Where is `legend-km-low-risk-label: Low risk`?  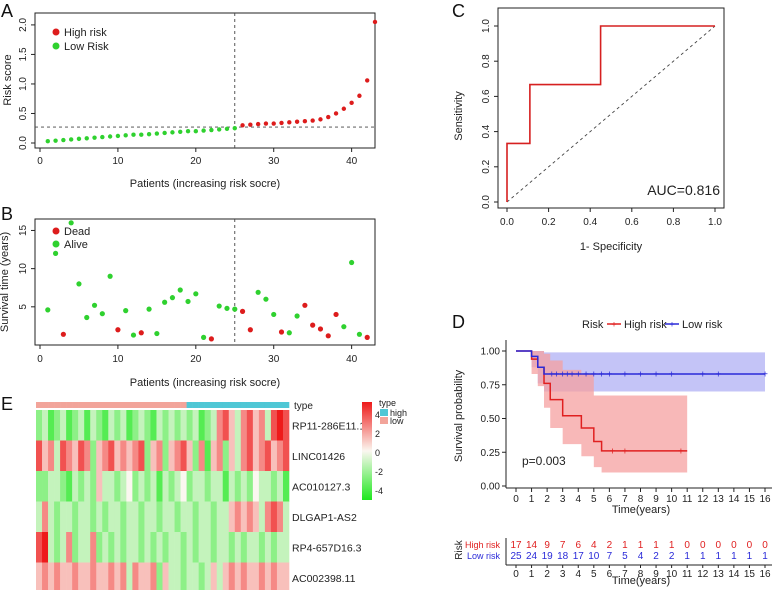 legend-km-low-risk-label: Low risk is located at coordinates (702, 325).